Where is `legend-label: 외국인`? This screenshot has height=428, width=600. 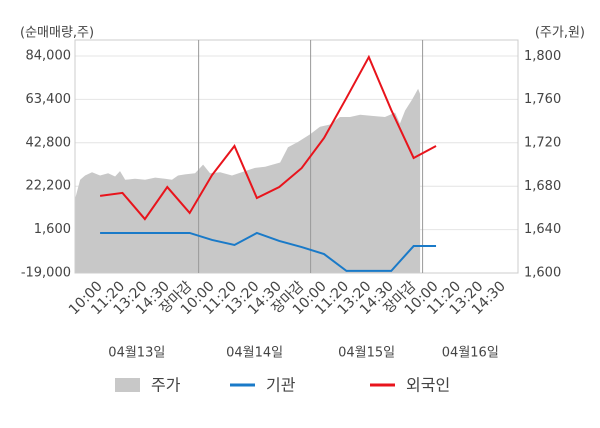
legend-label: 외국인 is located at coordinates (428, 385).